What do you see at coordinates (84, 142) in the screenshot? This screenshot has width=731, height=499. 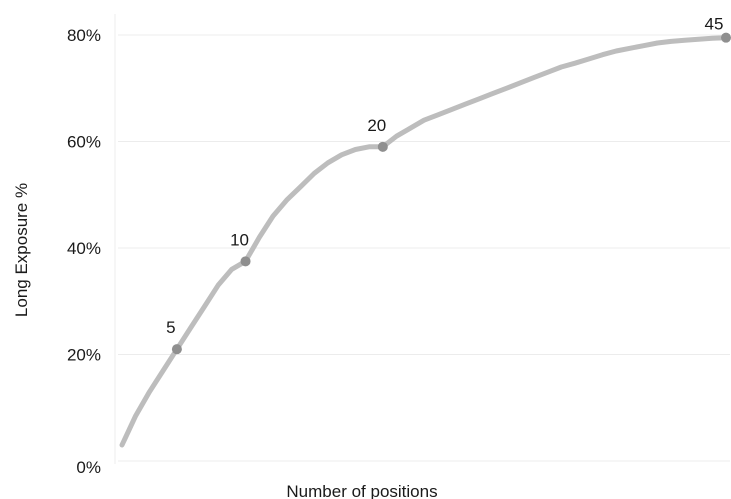 I see `y-tick-label: 60%` at bounding box center [84, 142].